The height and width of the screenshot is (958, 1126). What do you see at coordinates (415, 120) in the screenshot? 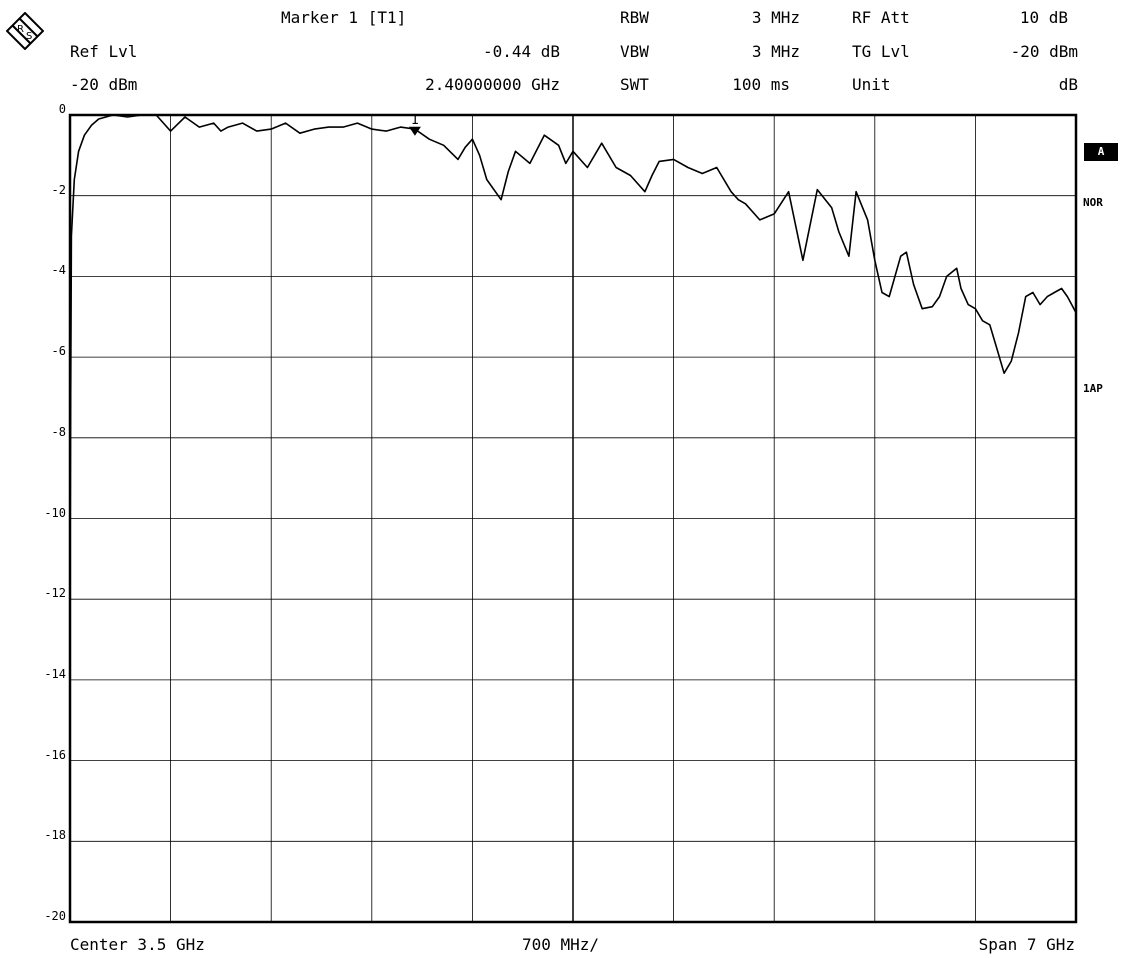
I see `marker-label: 1` at bounding box center [415, 120].